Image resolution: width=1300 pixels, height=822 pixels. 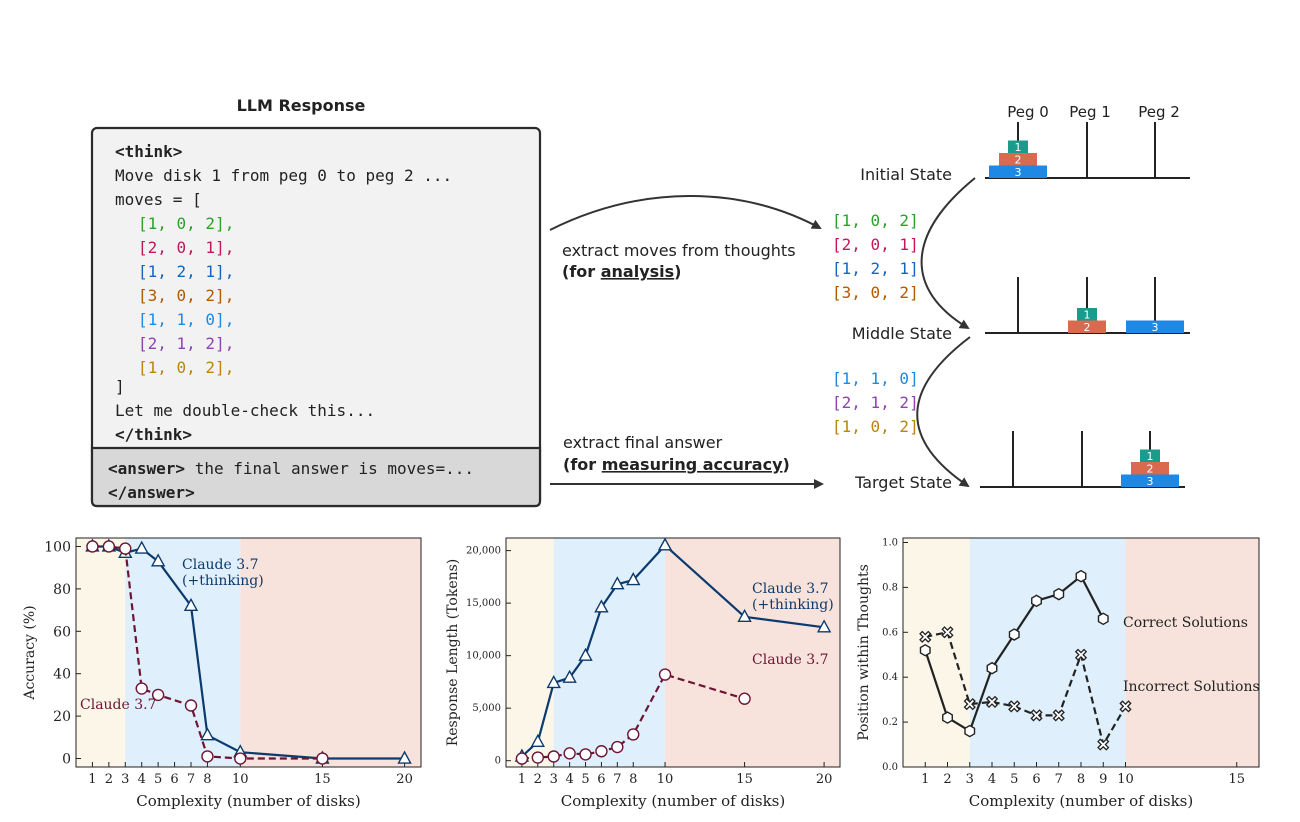 I want to click on extracted-moves-top: [1, 0, 2] [2, 0, 1] [1, 2, 1] [3, 0, 2], so click(x=875, y=256).